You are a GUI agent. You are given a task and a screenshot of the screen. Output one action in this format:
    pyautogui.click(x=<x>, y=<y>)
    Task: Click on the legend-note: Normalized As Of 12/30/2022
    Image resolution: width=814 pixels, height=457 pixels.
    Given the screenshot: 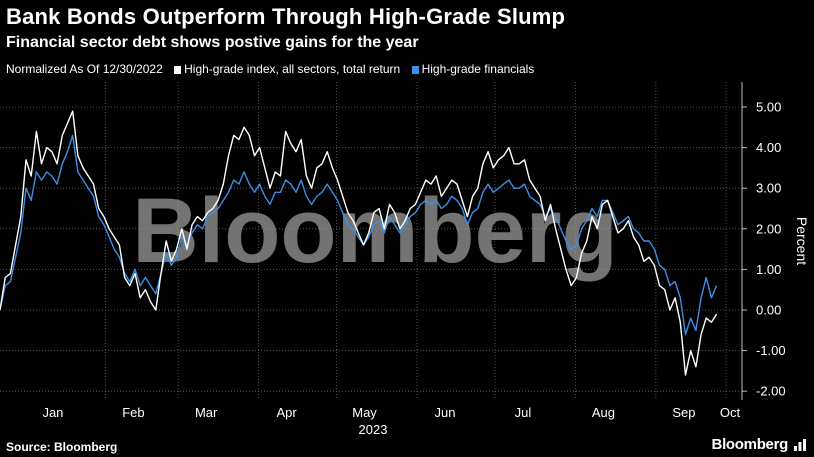 What is the action you would take?
    pyautogui.click(x=84, y=69)
    